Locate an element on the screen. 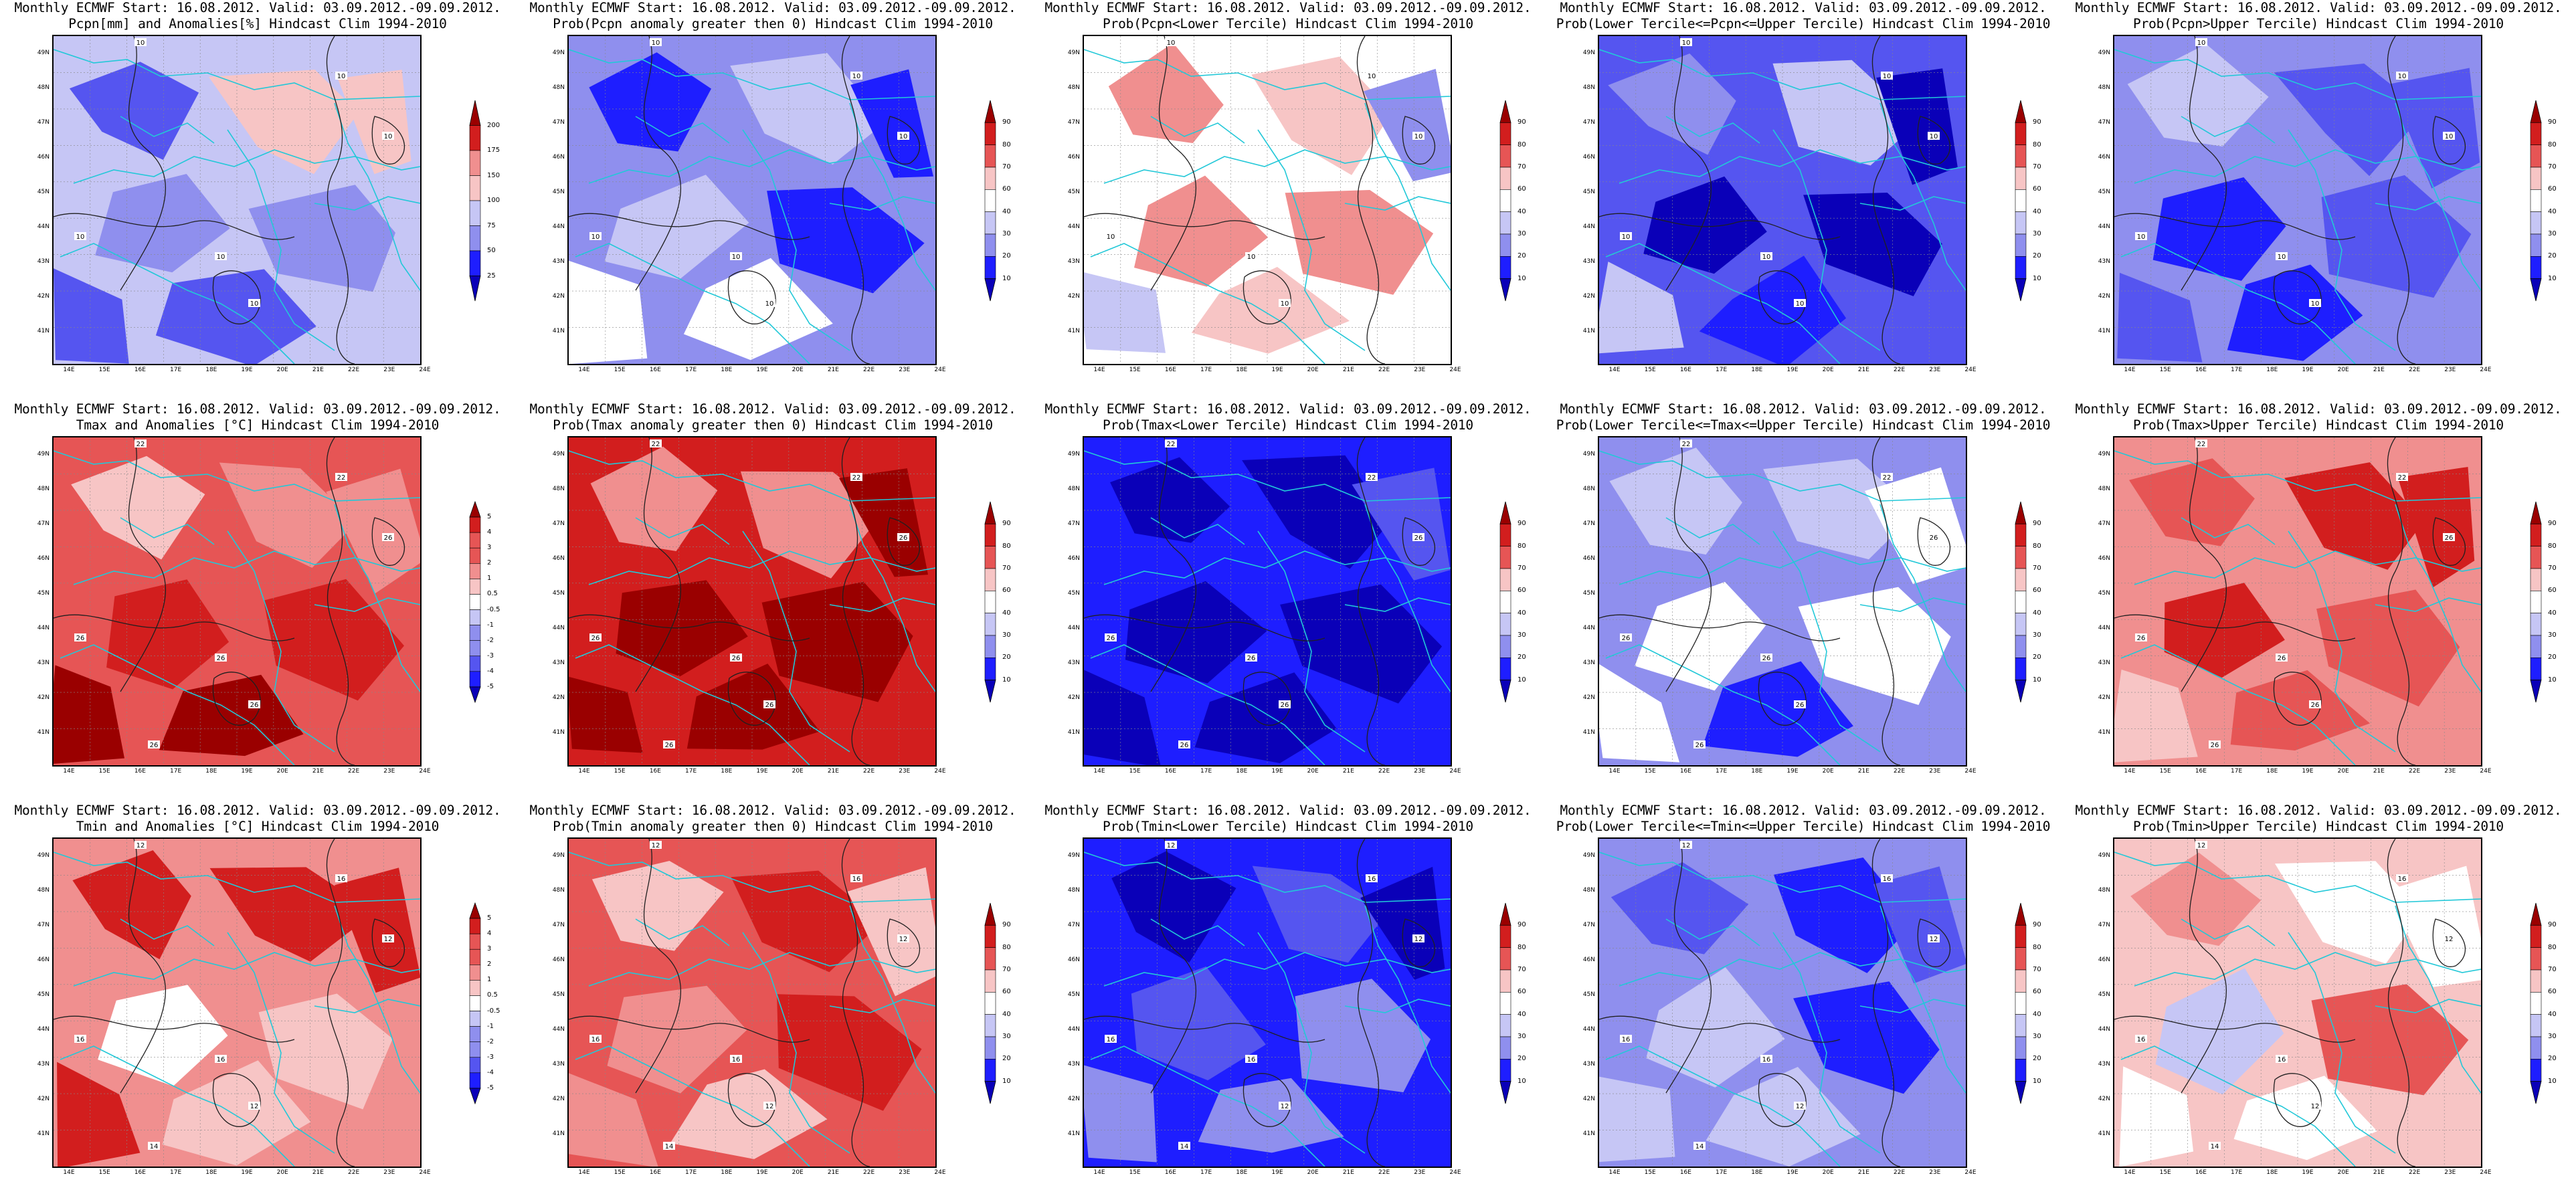 This screenshot has width=2576, height=1204. colorbar-tick-label: 75 is located at coordinates (491, 225).